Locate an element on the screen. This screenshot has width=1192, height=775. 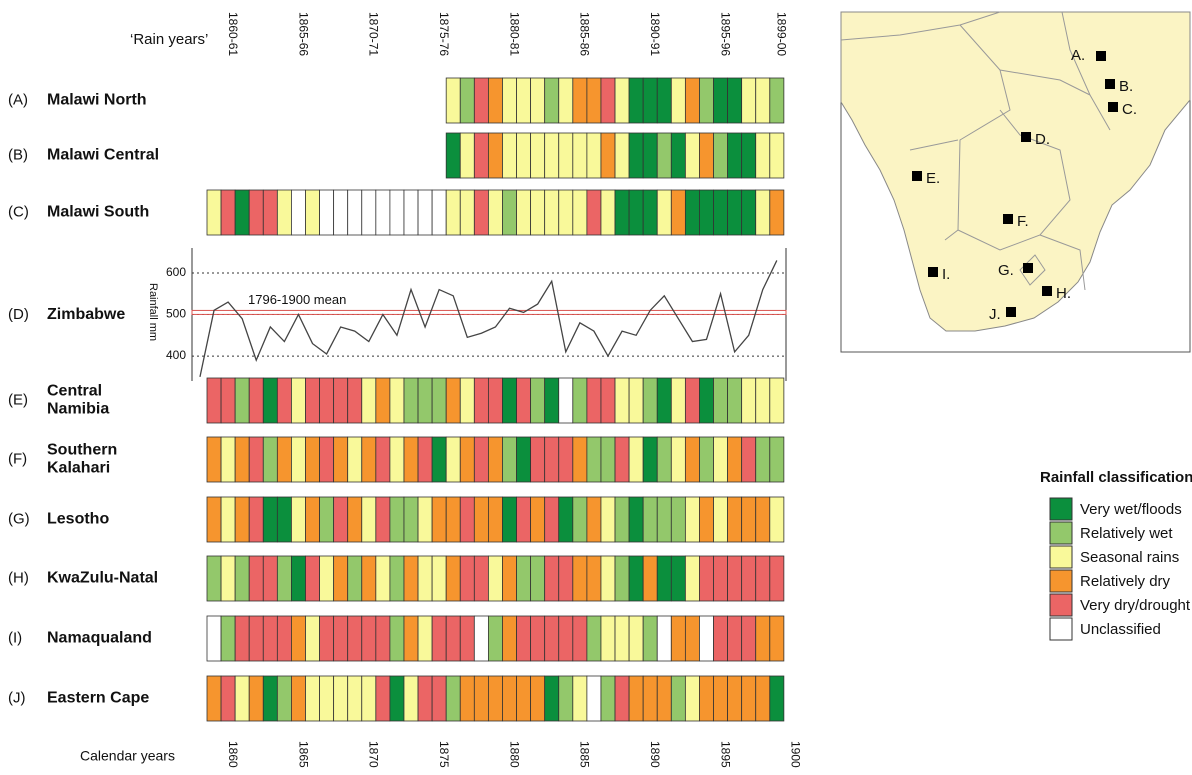
calendar-tick: 1870 is located at coordinates (374, 754).